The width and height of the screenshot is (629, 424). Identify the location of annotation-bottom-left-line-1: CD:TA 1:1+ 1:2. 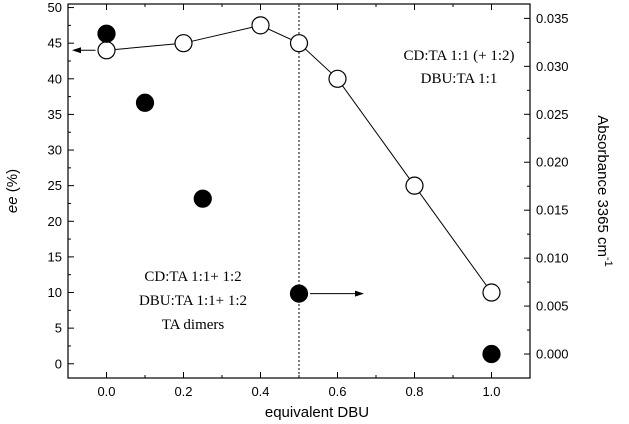
(192, 277).